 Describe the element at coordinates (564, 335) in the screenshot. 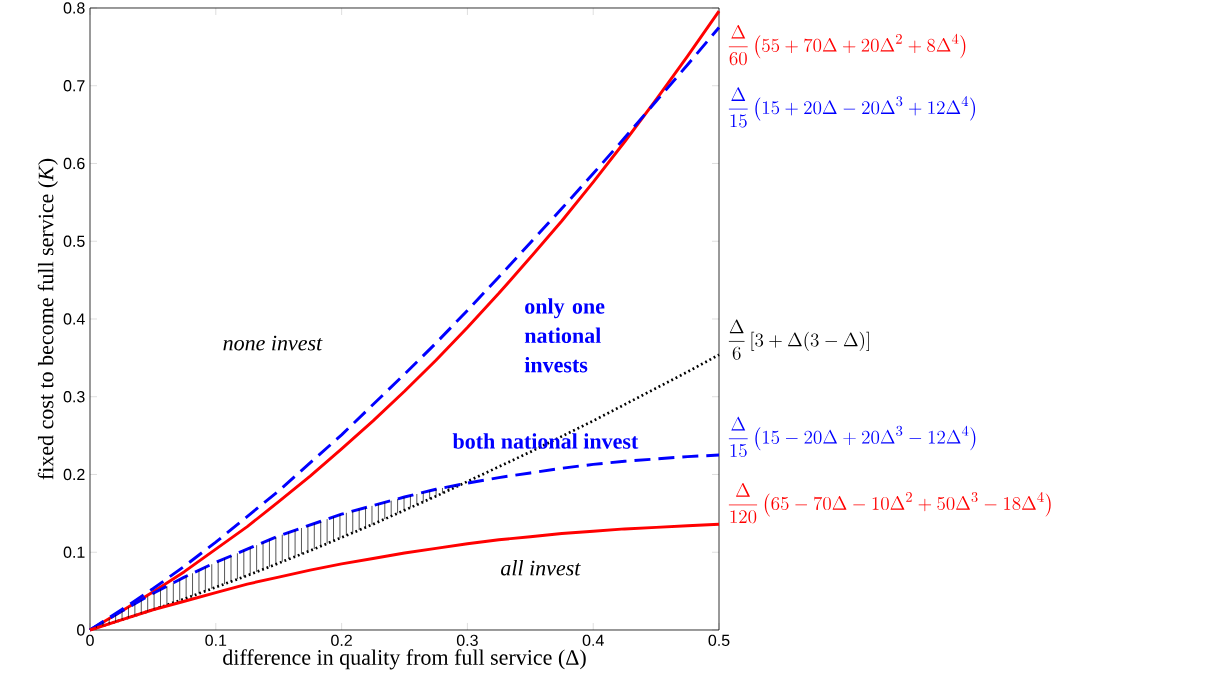

I see `annotation: only one national invests` at that location.